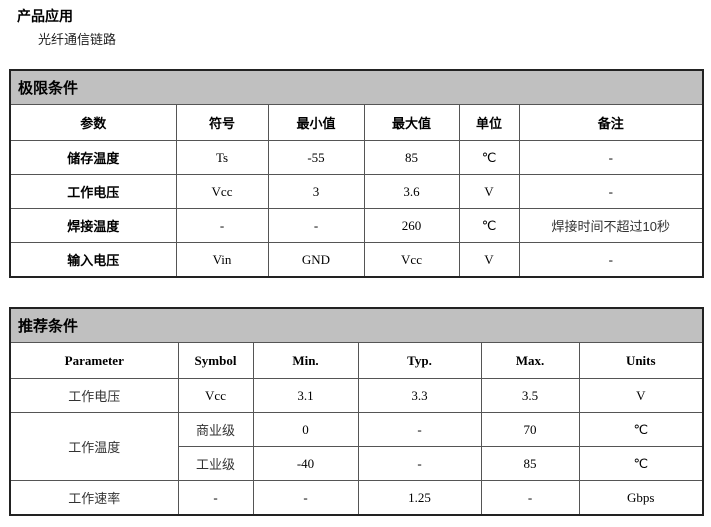  I want to click on cell: -55, so click(316, 157).